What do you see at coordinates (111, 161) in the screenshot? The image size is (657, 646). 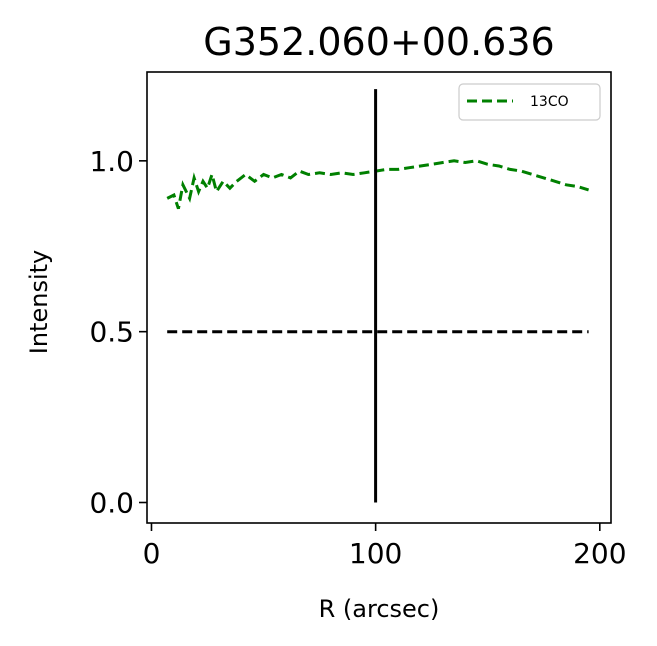 I see `y-tick-label: 1.0` at bounding box center [111, 161].